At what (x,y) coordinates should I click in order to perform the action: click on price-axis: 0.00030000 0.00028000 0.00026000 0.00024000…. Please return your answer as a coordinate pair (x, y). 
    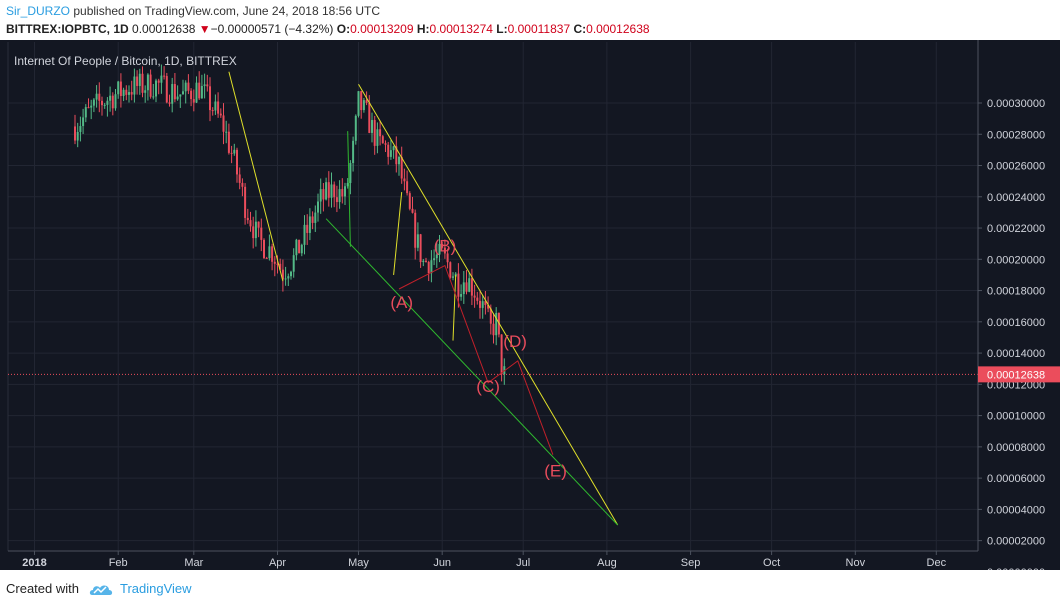
    Looking at the image, I should click on (1018, 309).